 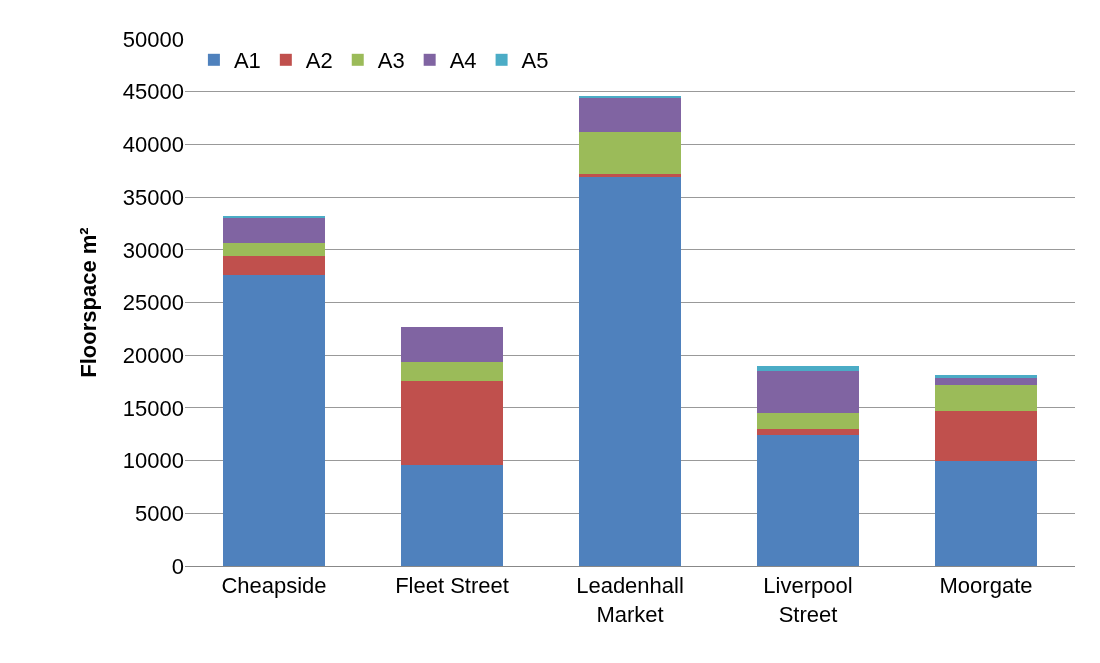 I want to click on y-tick-label: 20000, so click(x=153, y=355).